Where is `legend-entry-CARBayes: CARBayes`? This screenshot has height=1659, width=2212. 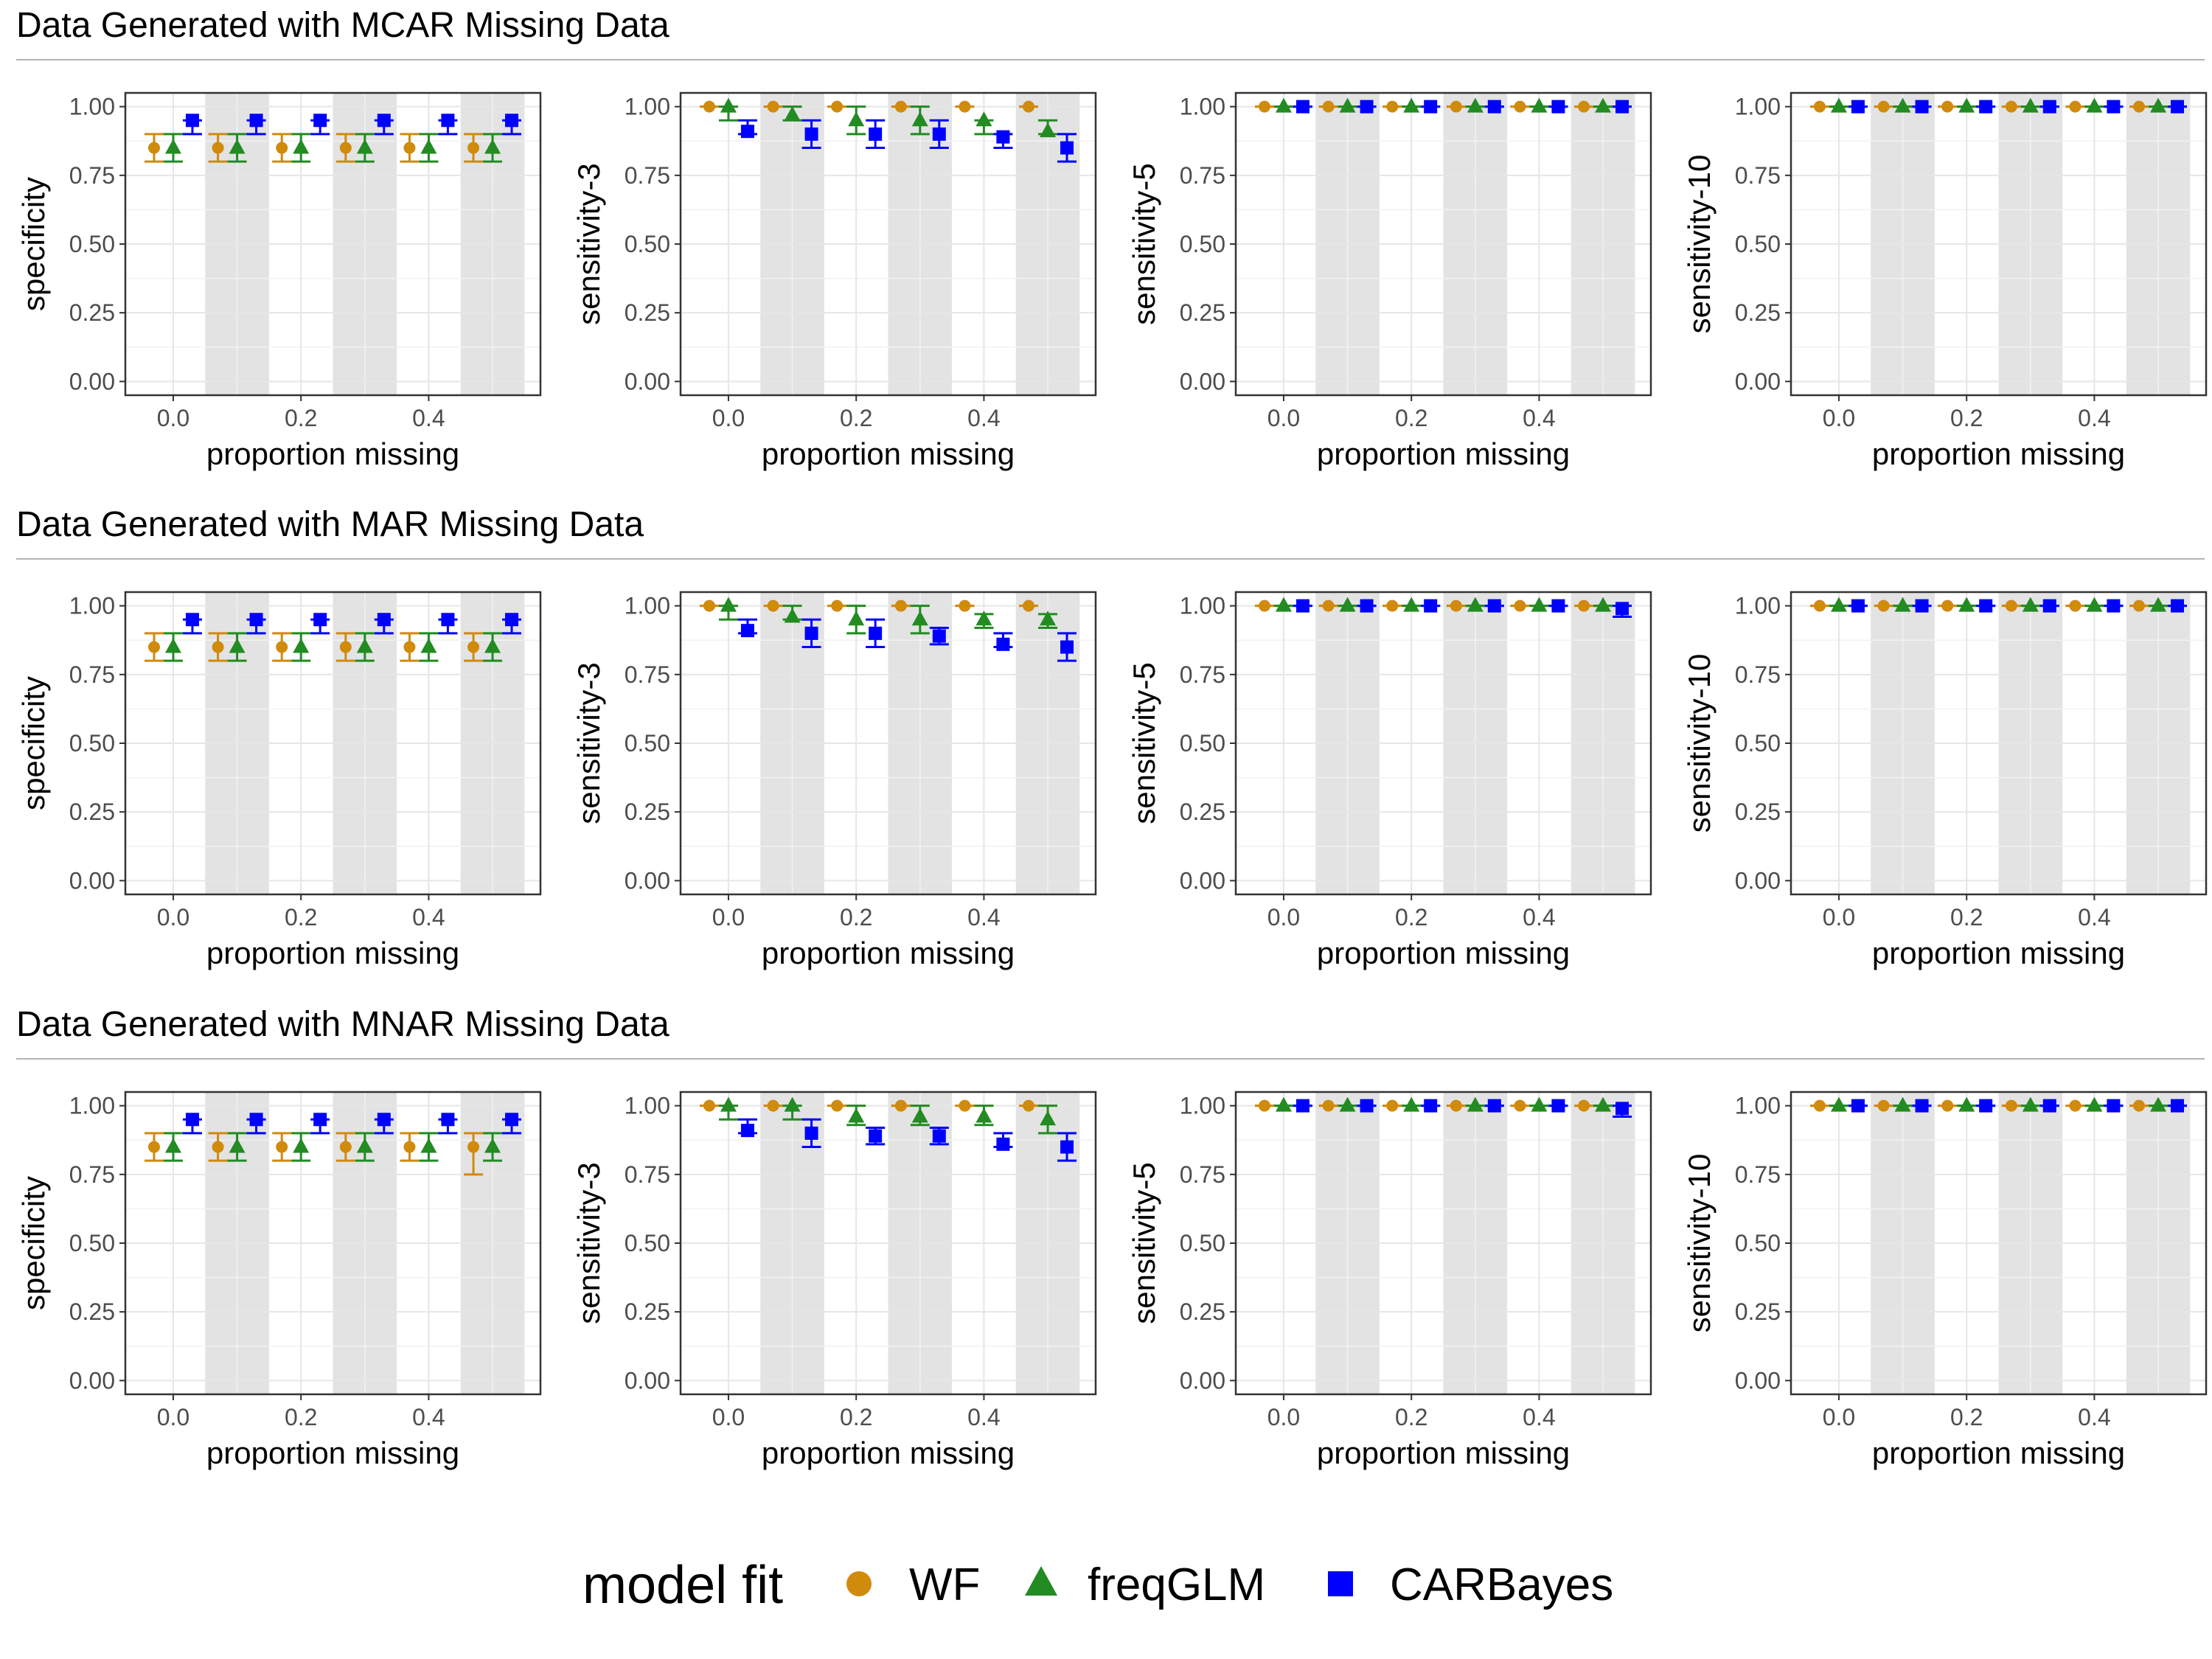 legend-entry-CARBayes: CARBayes is located at coordinates (1470, 1584).